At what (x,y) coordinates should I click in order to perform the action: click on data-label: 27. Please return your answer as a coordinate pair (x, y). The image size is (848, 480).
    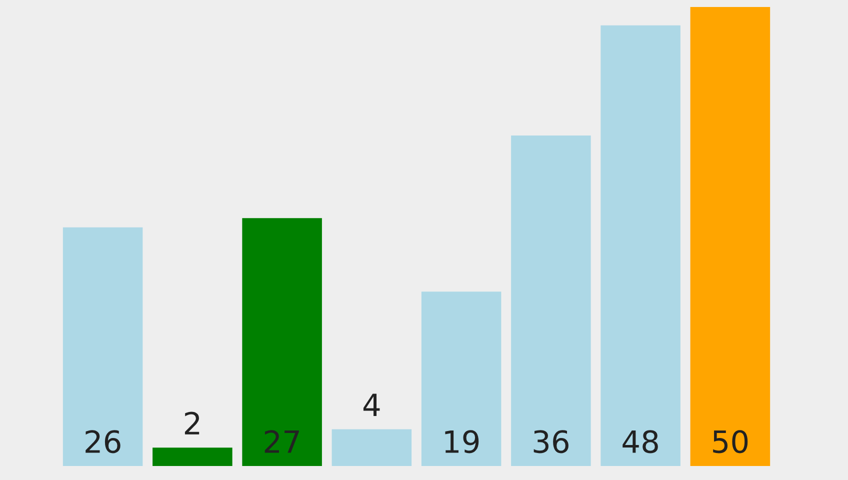
    Looking at the image, I should click on (281, 441).